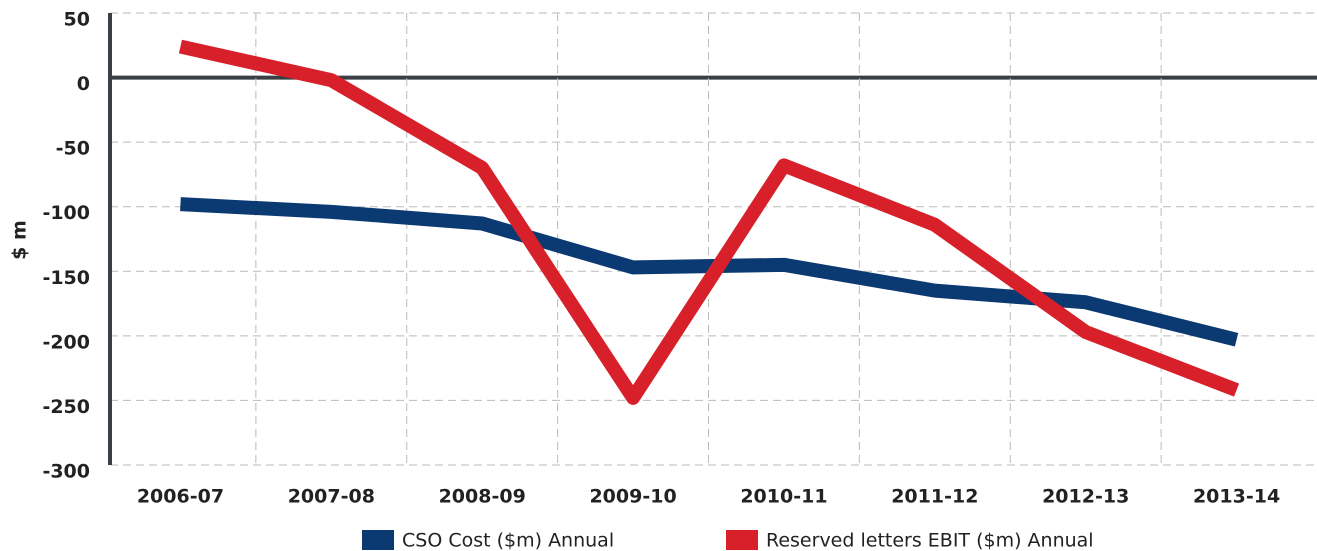 This screenshot has width=1317, height=551. Describe the element at coordinates (66, 407) in the screenshot. I see `y-tick-label: -250` at that location.